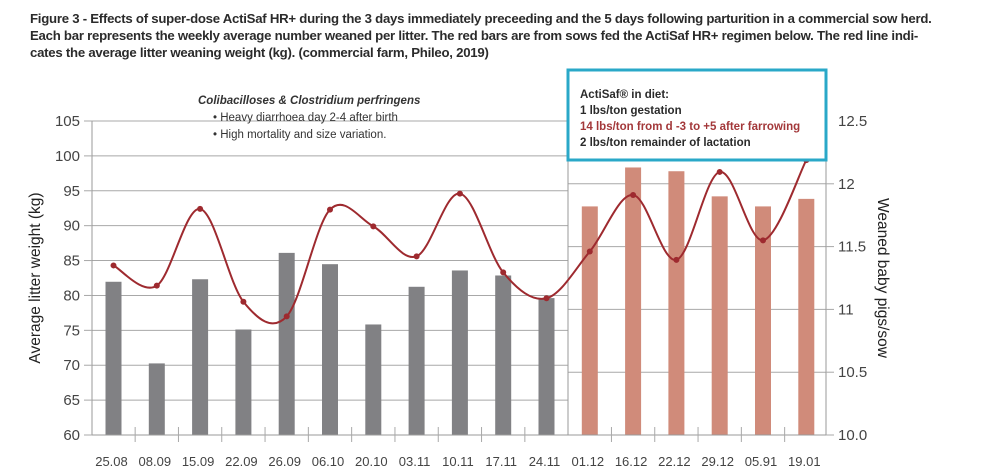 The width and height of the screenshot is (1000, 476). I want to click on x-tick-label: 22.12, so click(674, 461).